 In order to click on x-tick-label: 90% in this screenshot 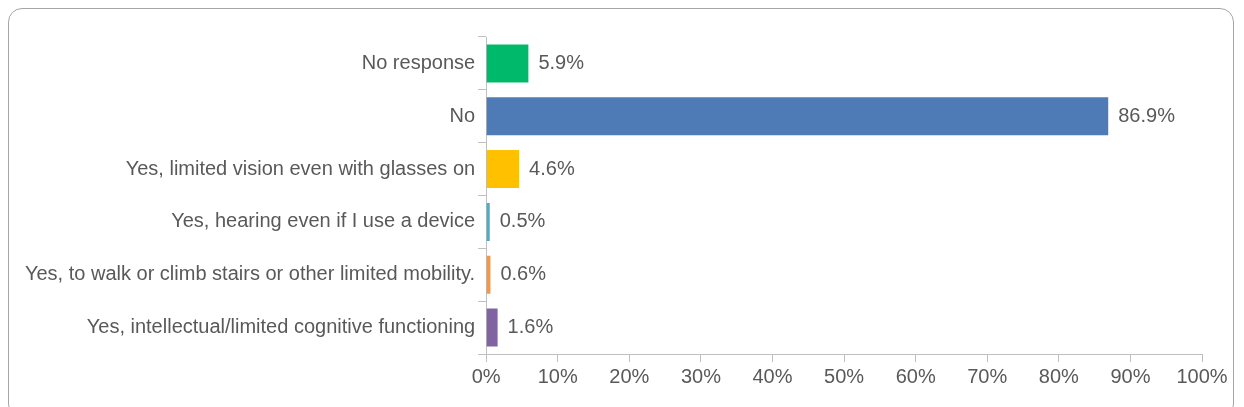, I will do `click(1130, 375)`.